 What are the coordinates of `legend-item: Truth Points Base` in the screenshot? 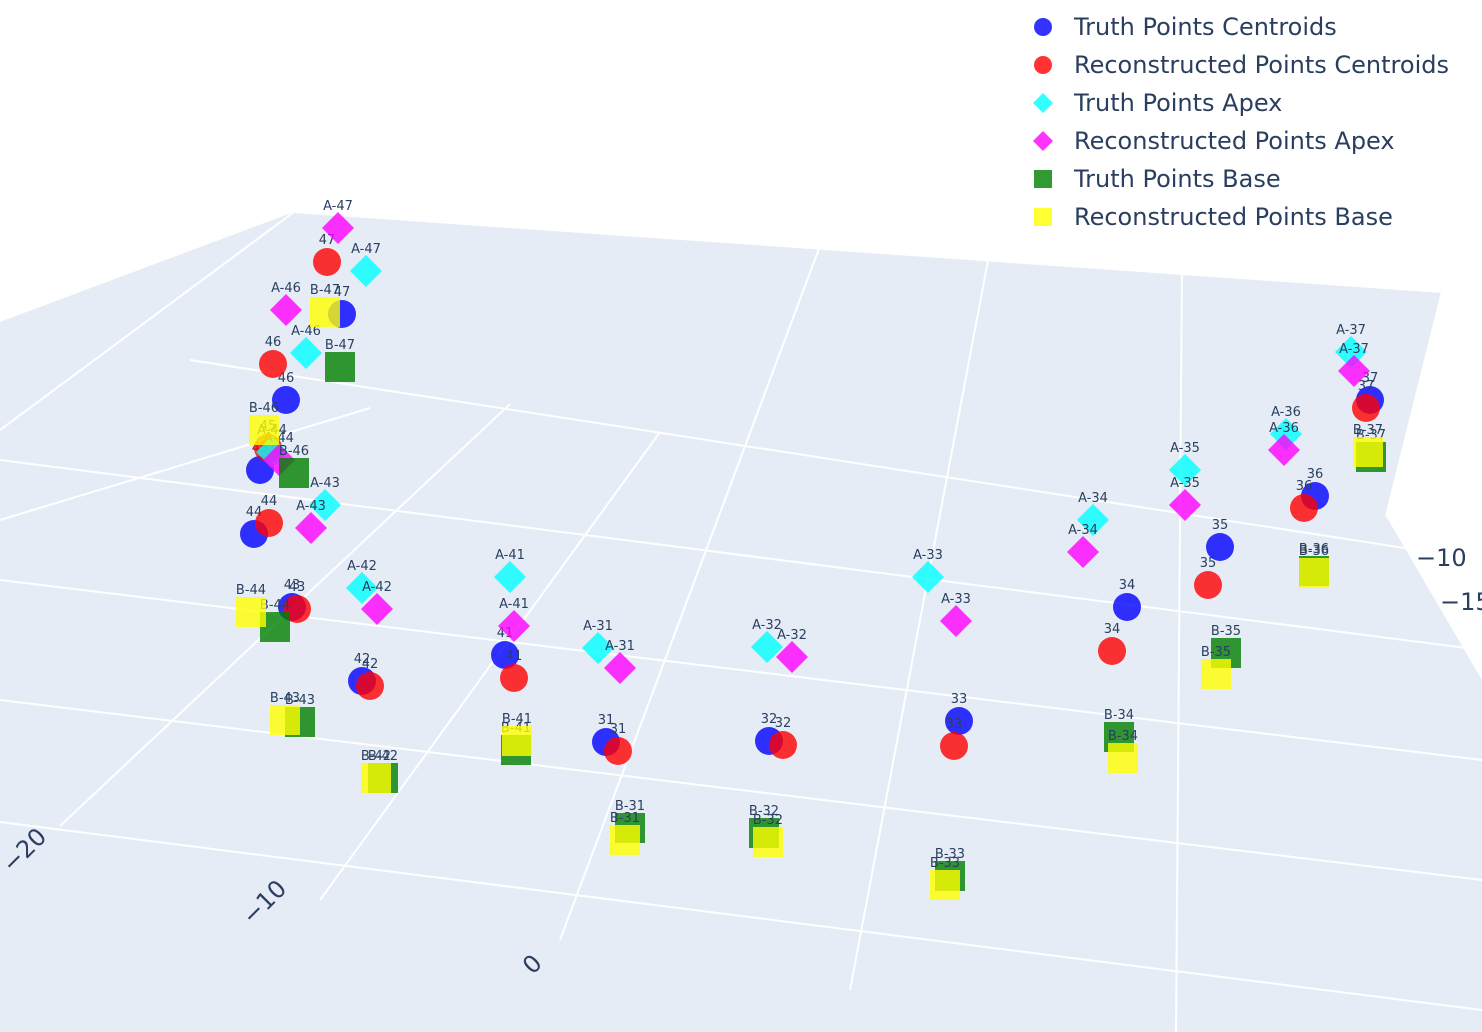 It's located at (1233, 179).